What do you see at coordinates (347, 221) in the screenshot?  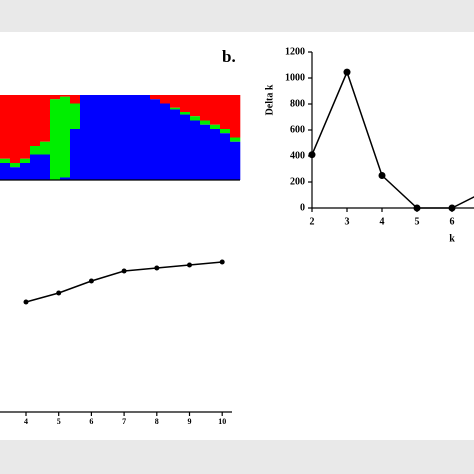 I see `x-tick-label: 3` at bounding box center [347, 221].